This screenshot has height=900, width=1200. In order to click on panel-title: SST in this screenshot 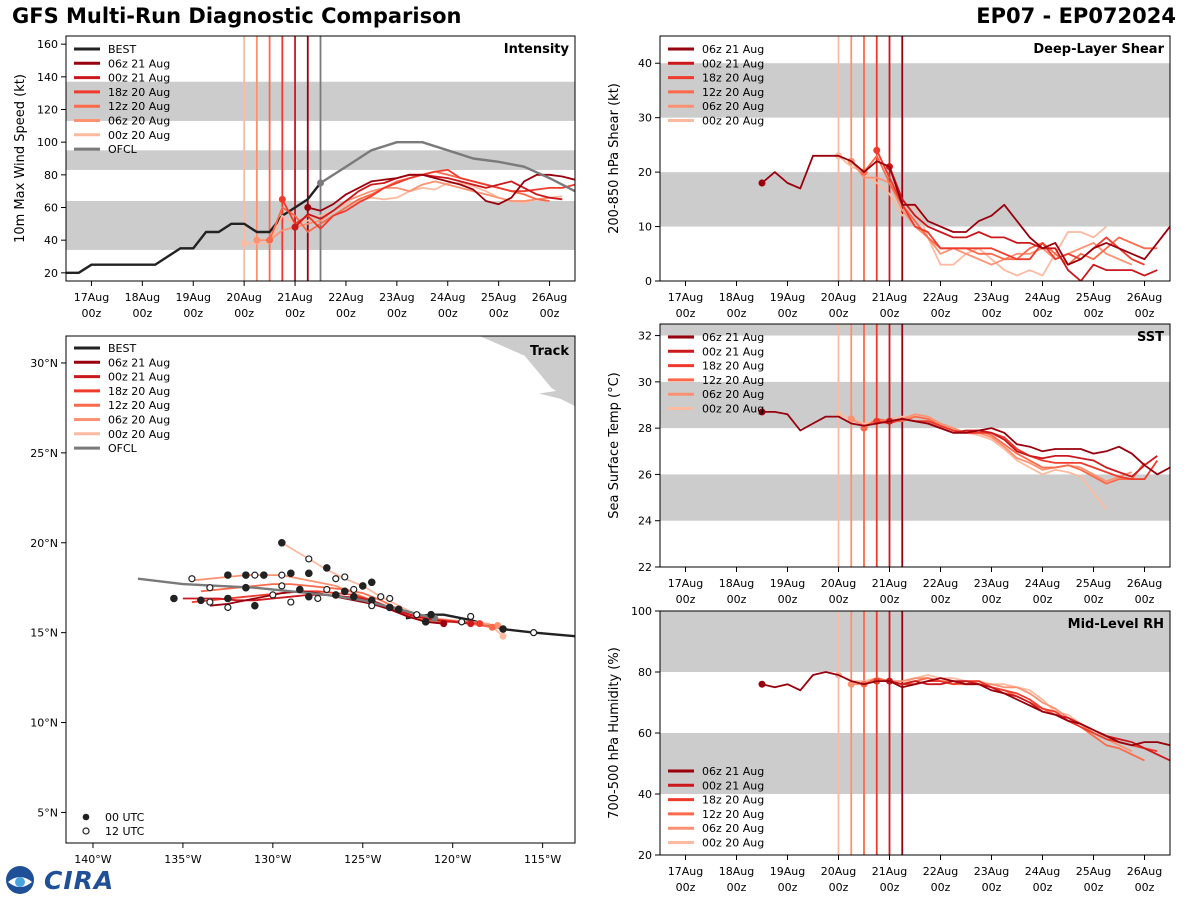, I will do `click(1150, 337)`.